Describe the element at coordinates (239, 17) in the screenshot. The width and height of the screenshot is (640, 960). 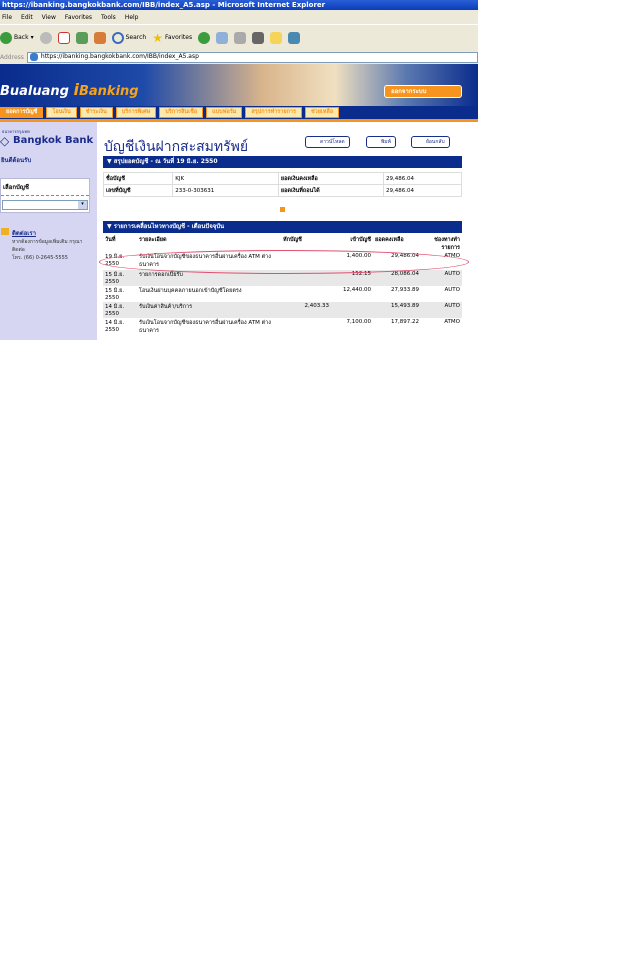
I see `menu-bar: File Edit View Favorites Tools Help` at that location.